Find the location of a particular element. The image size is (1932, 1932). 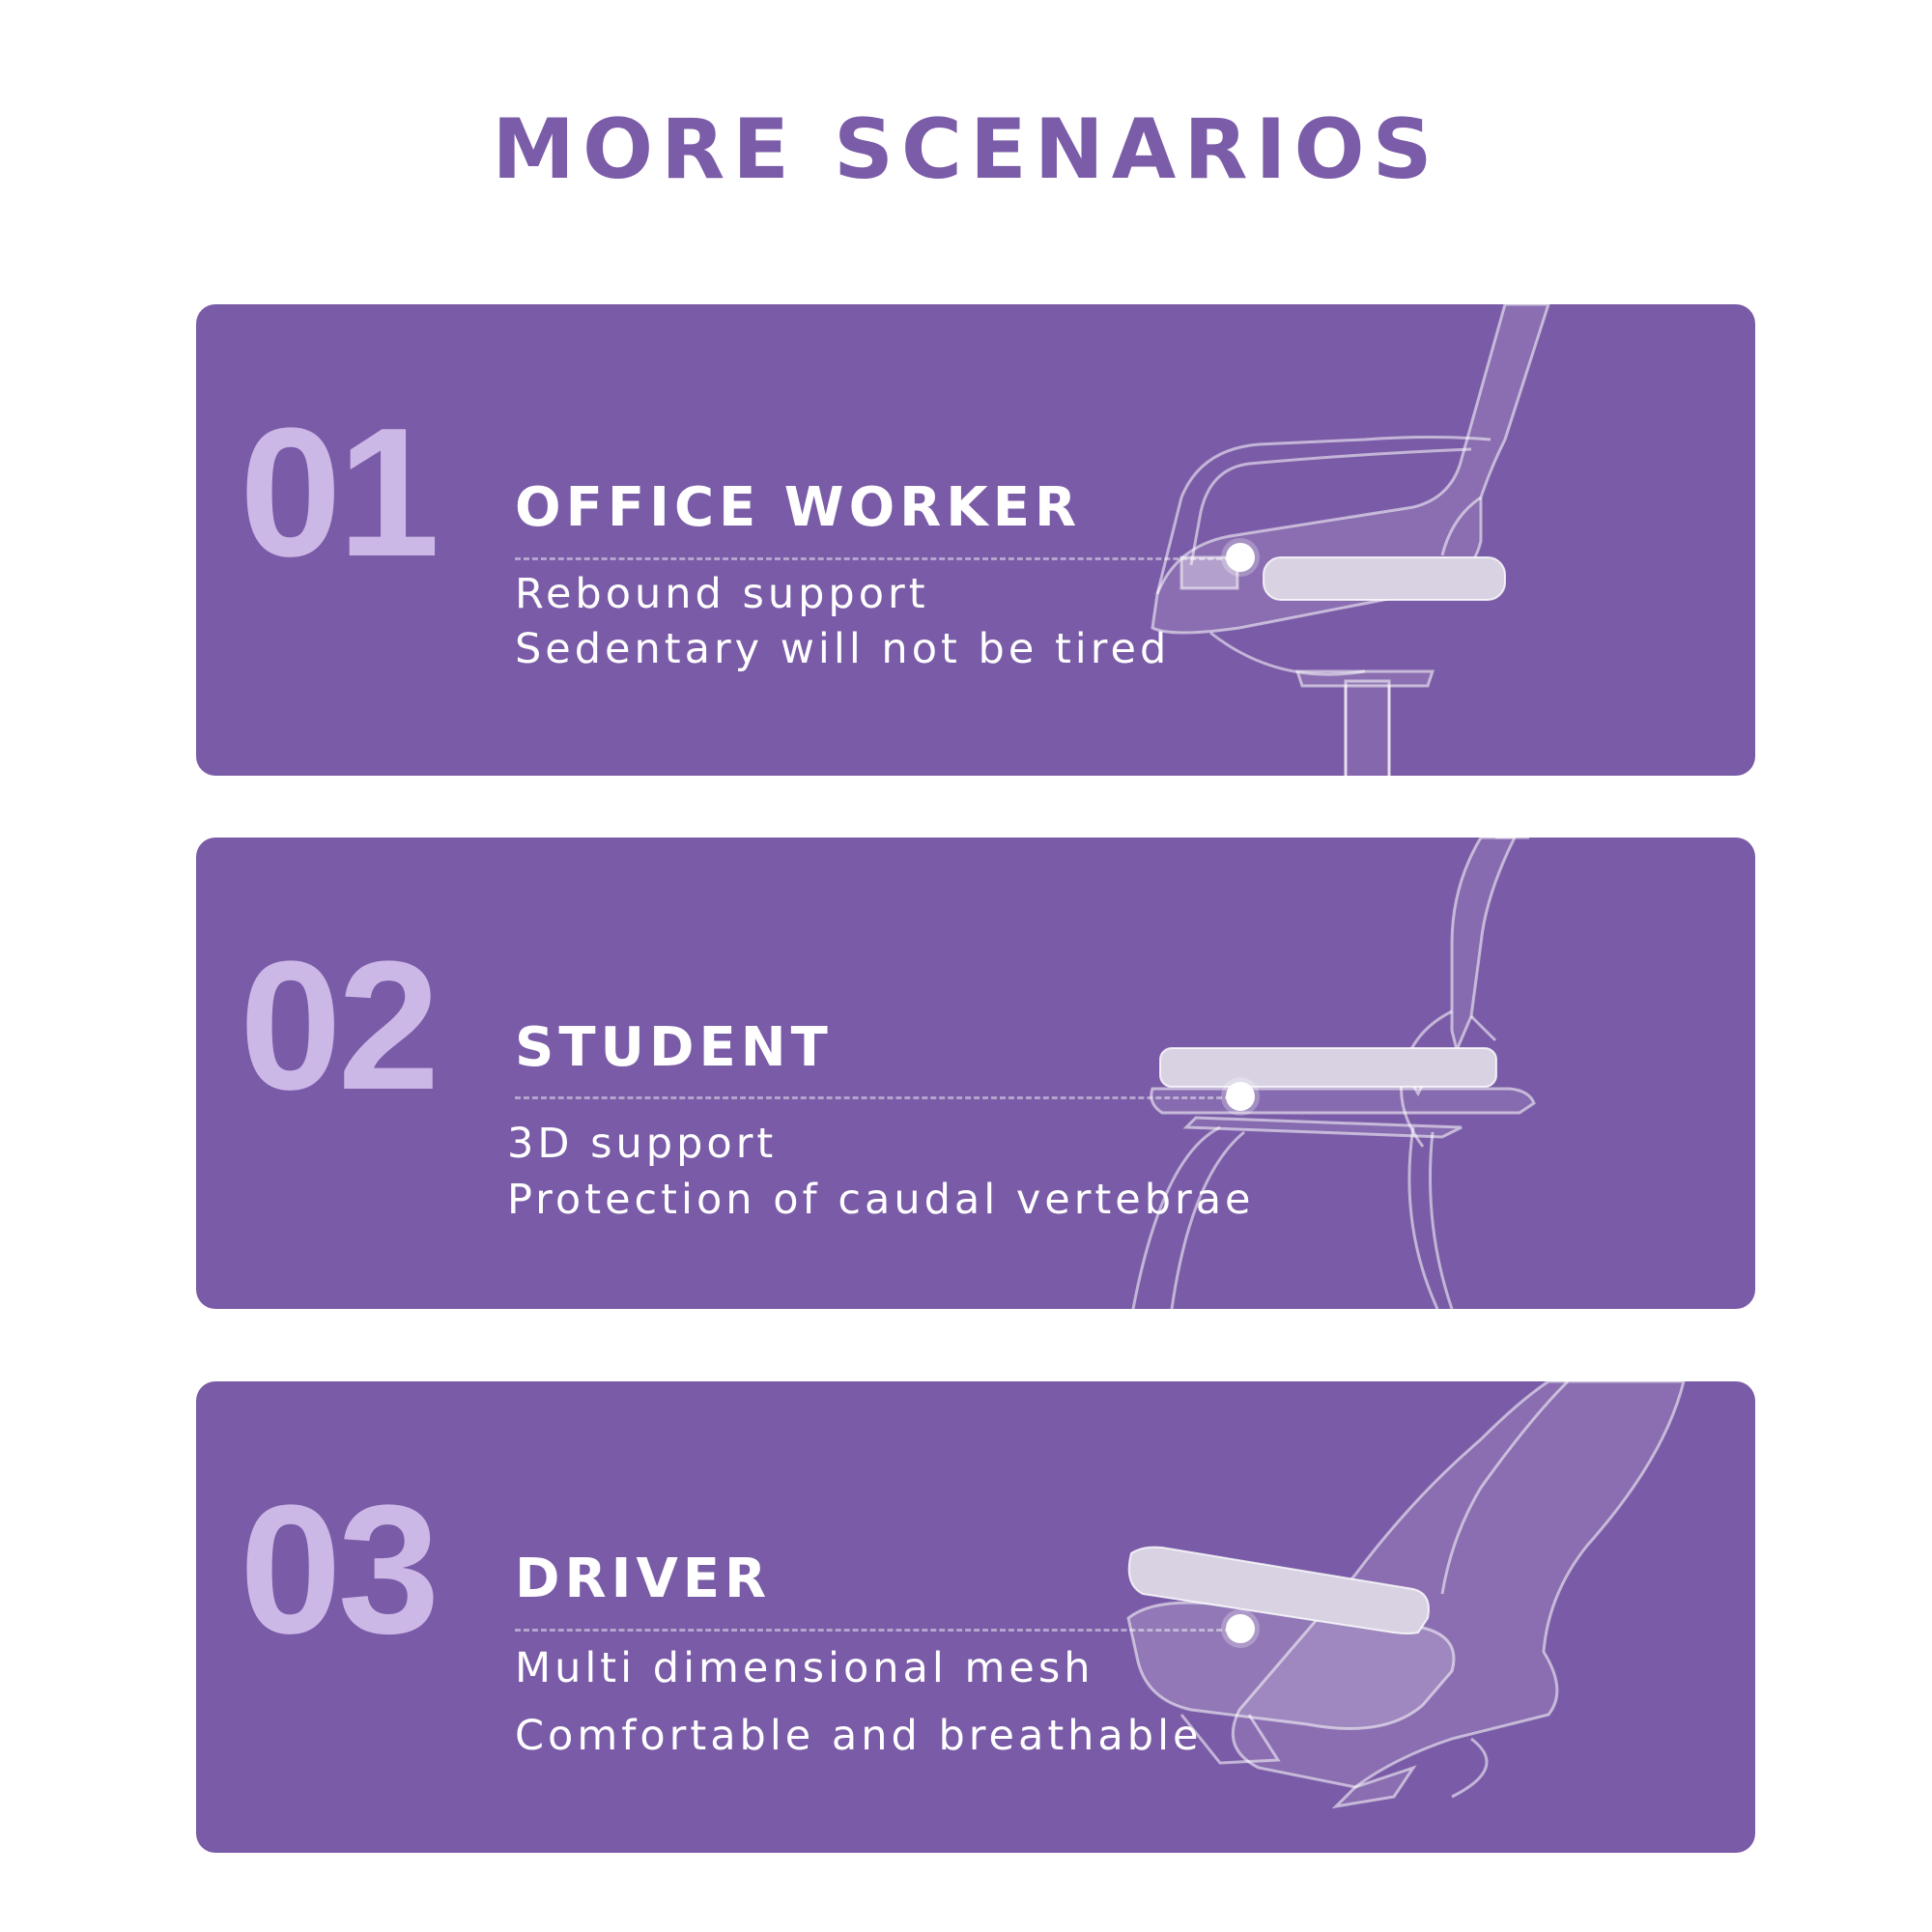

page-title: MORE SCENARIOS is located at coordinates (966, 149).